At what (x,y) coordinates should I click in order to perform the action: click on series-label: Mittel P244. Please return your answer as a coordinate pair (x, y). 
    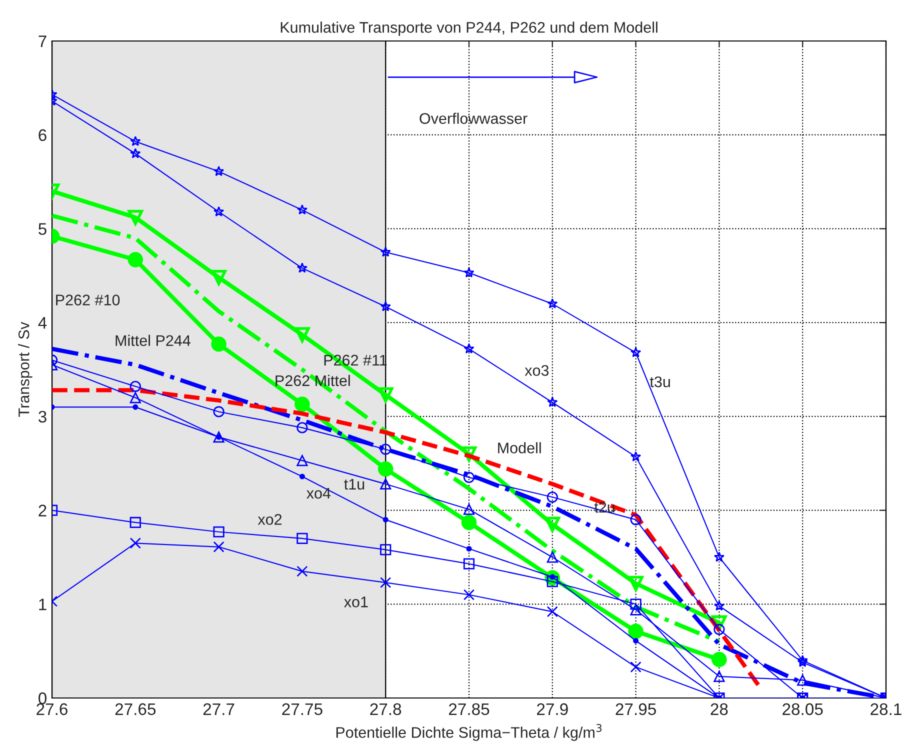
    Looking at the image, I should click on (153, 340).